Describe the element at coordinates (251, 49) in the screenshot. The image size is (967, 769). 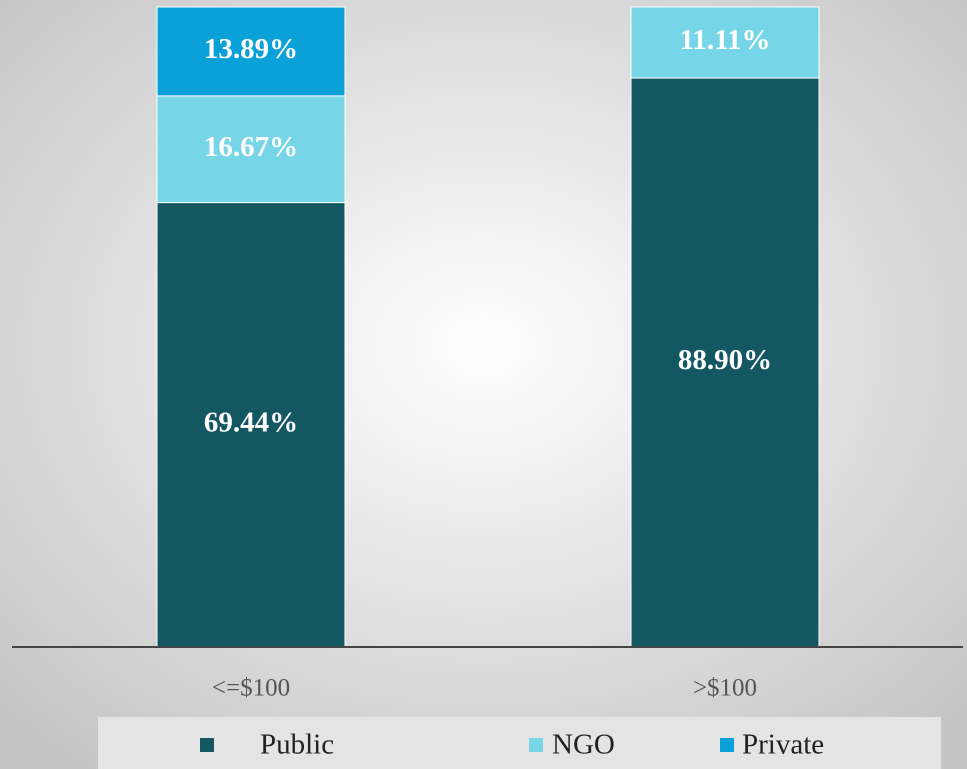
I see `value-label: 13.89%` at that location.